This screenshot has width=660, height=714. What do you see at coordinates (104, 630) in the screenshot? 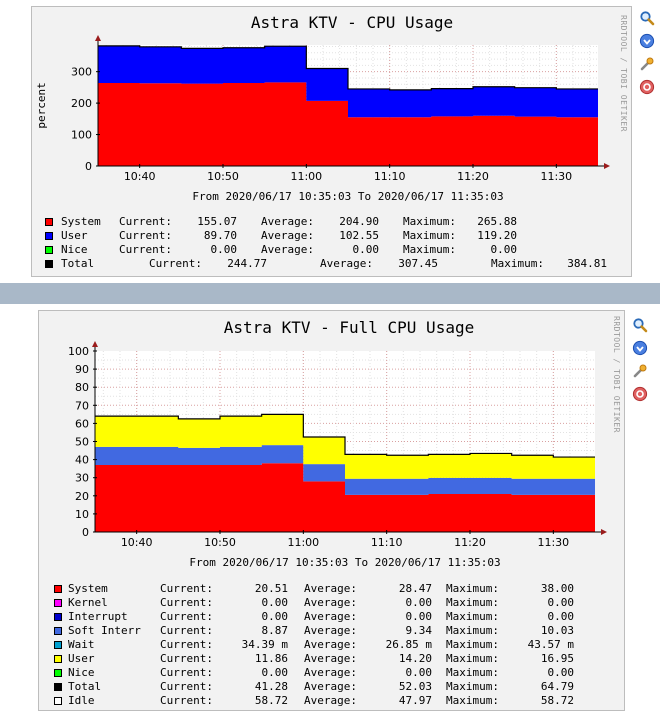
I see `legend-series-name: Soft Interr` at bounding box center [104, 630].